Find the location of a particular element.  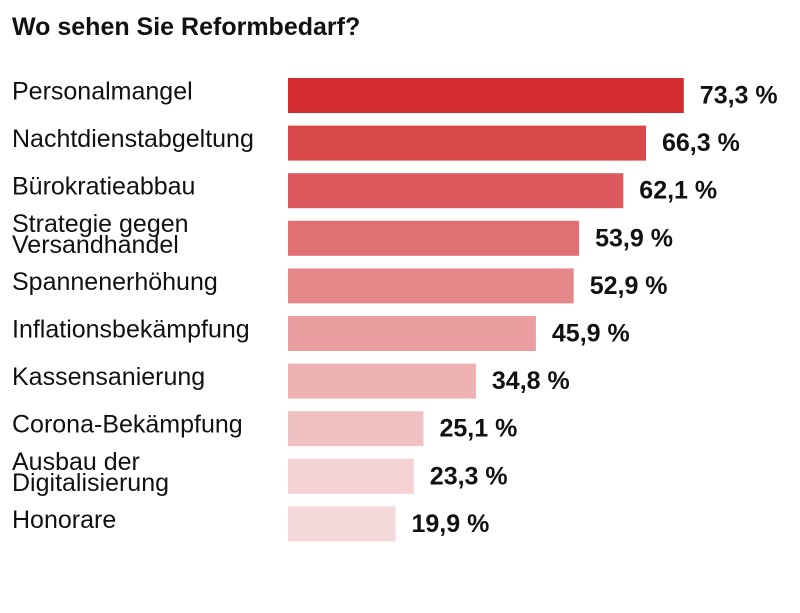

chart-title: Wo sehen Sie Reformbedarf? is located at coordinates (186, 27).